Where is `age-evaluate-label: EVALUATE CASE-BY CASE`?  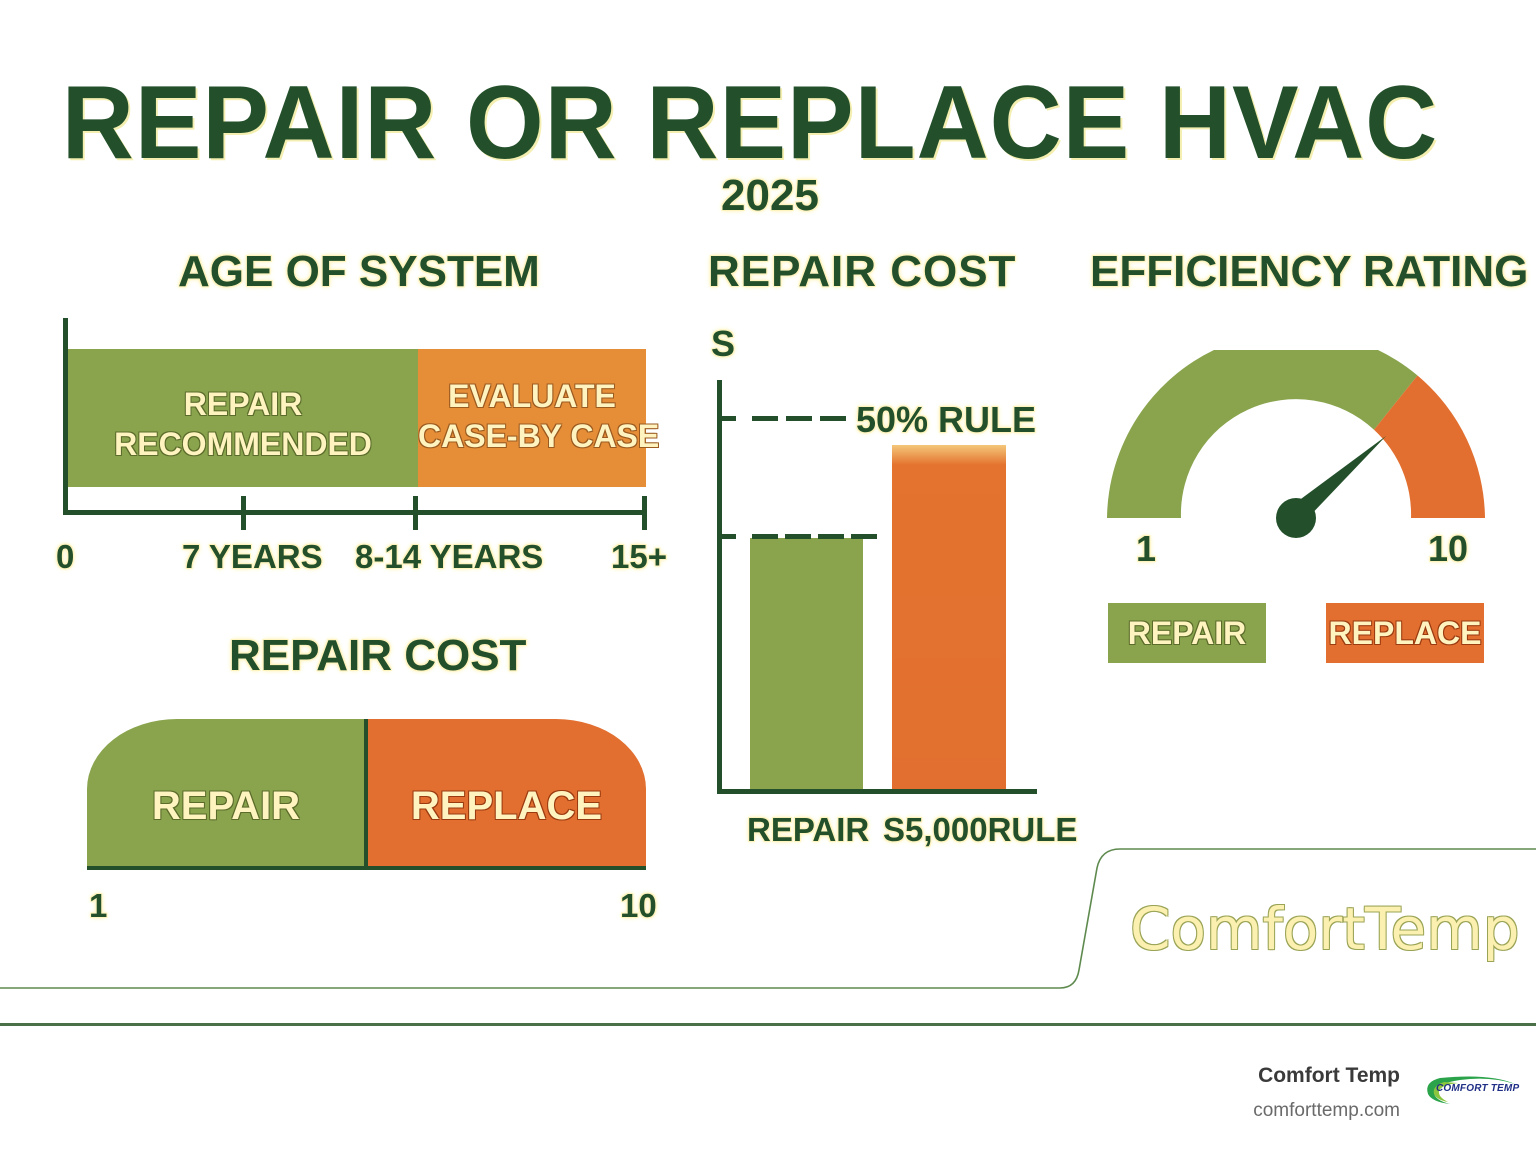 age-evaluate-label: EVALUATE CASE-BY CASE is located at coordinates (539, 416).